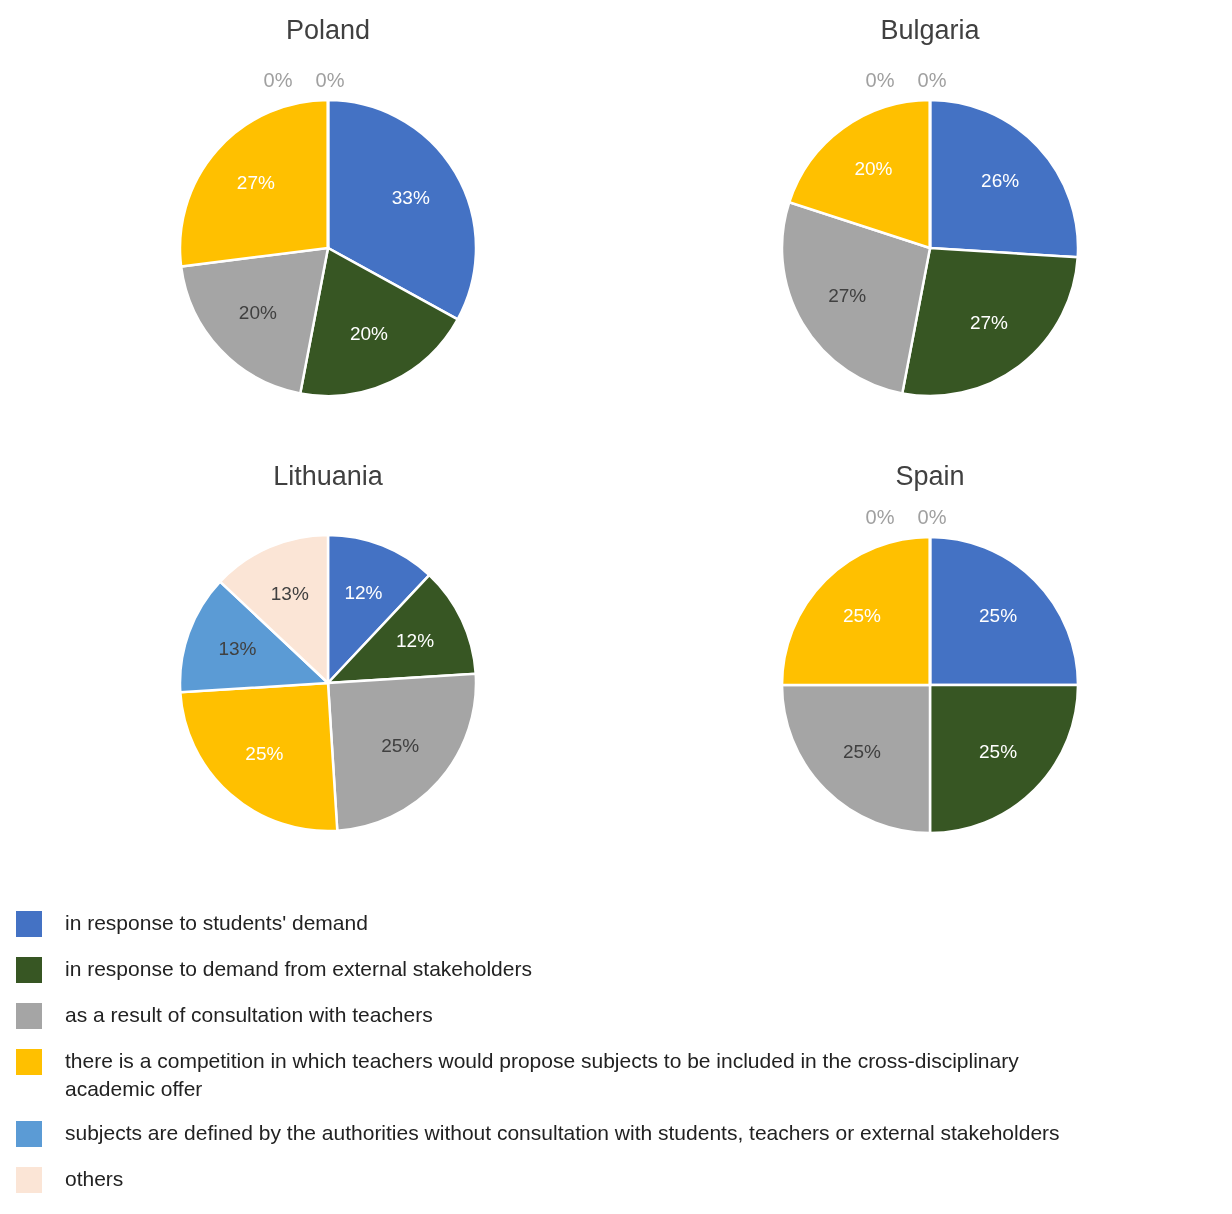 The width and height of the screenshot is (1232, 1214). Describe the element at coordinates (249, 1014) in the screenshot. I see `legend-label: as a result of consultation with teachers` at that location.